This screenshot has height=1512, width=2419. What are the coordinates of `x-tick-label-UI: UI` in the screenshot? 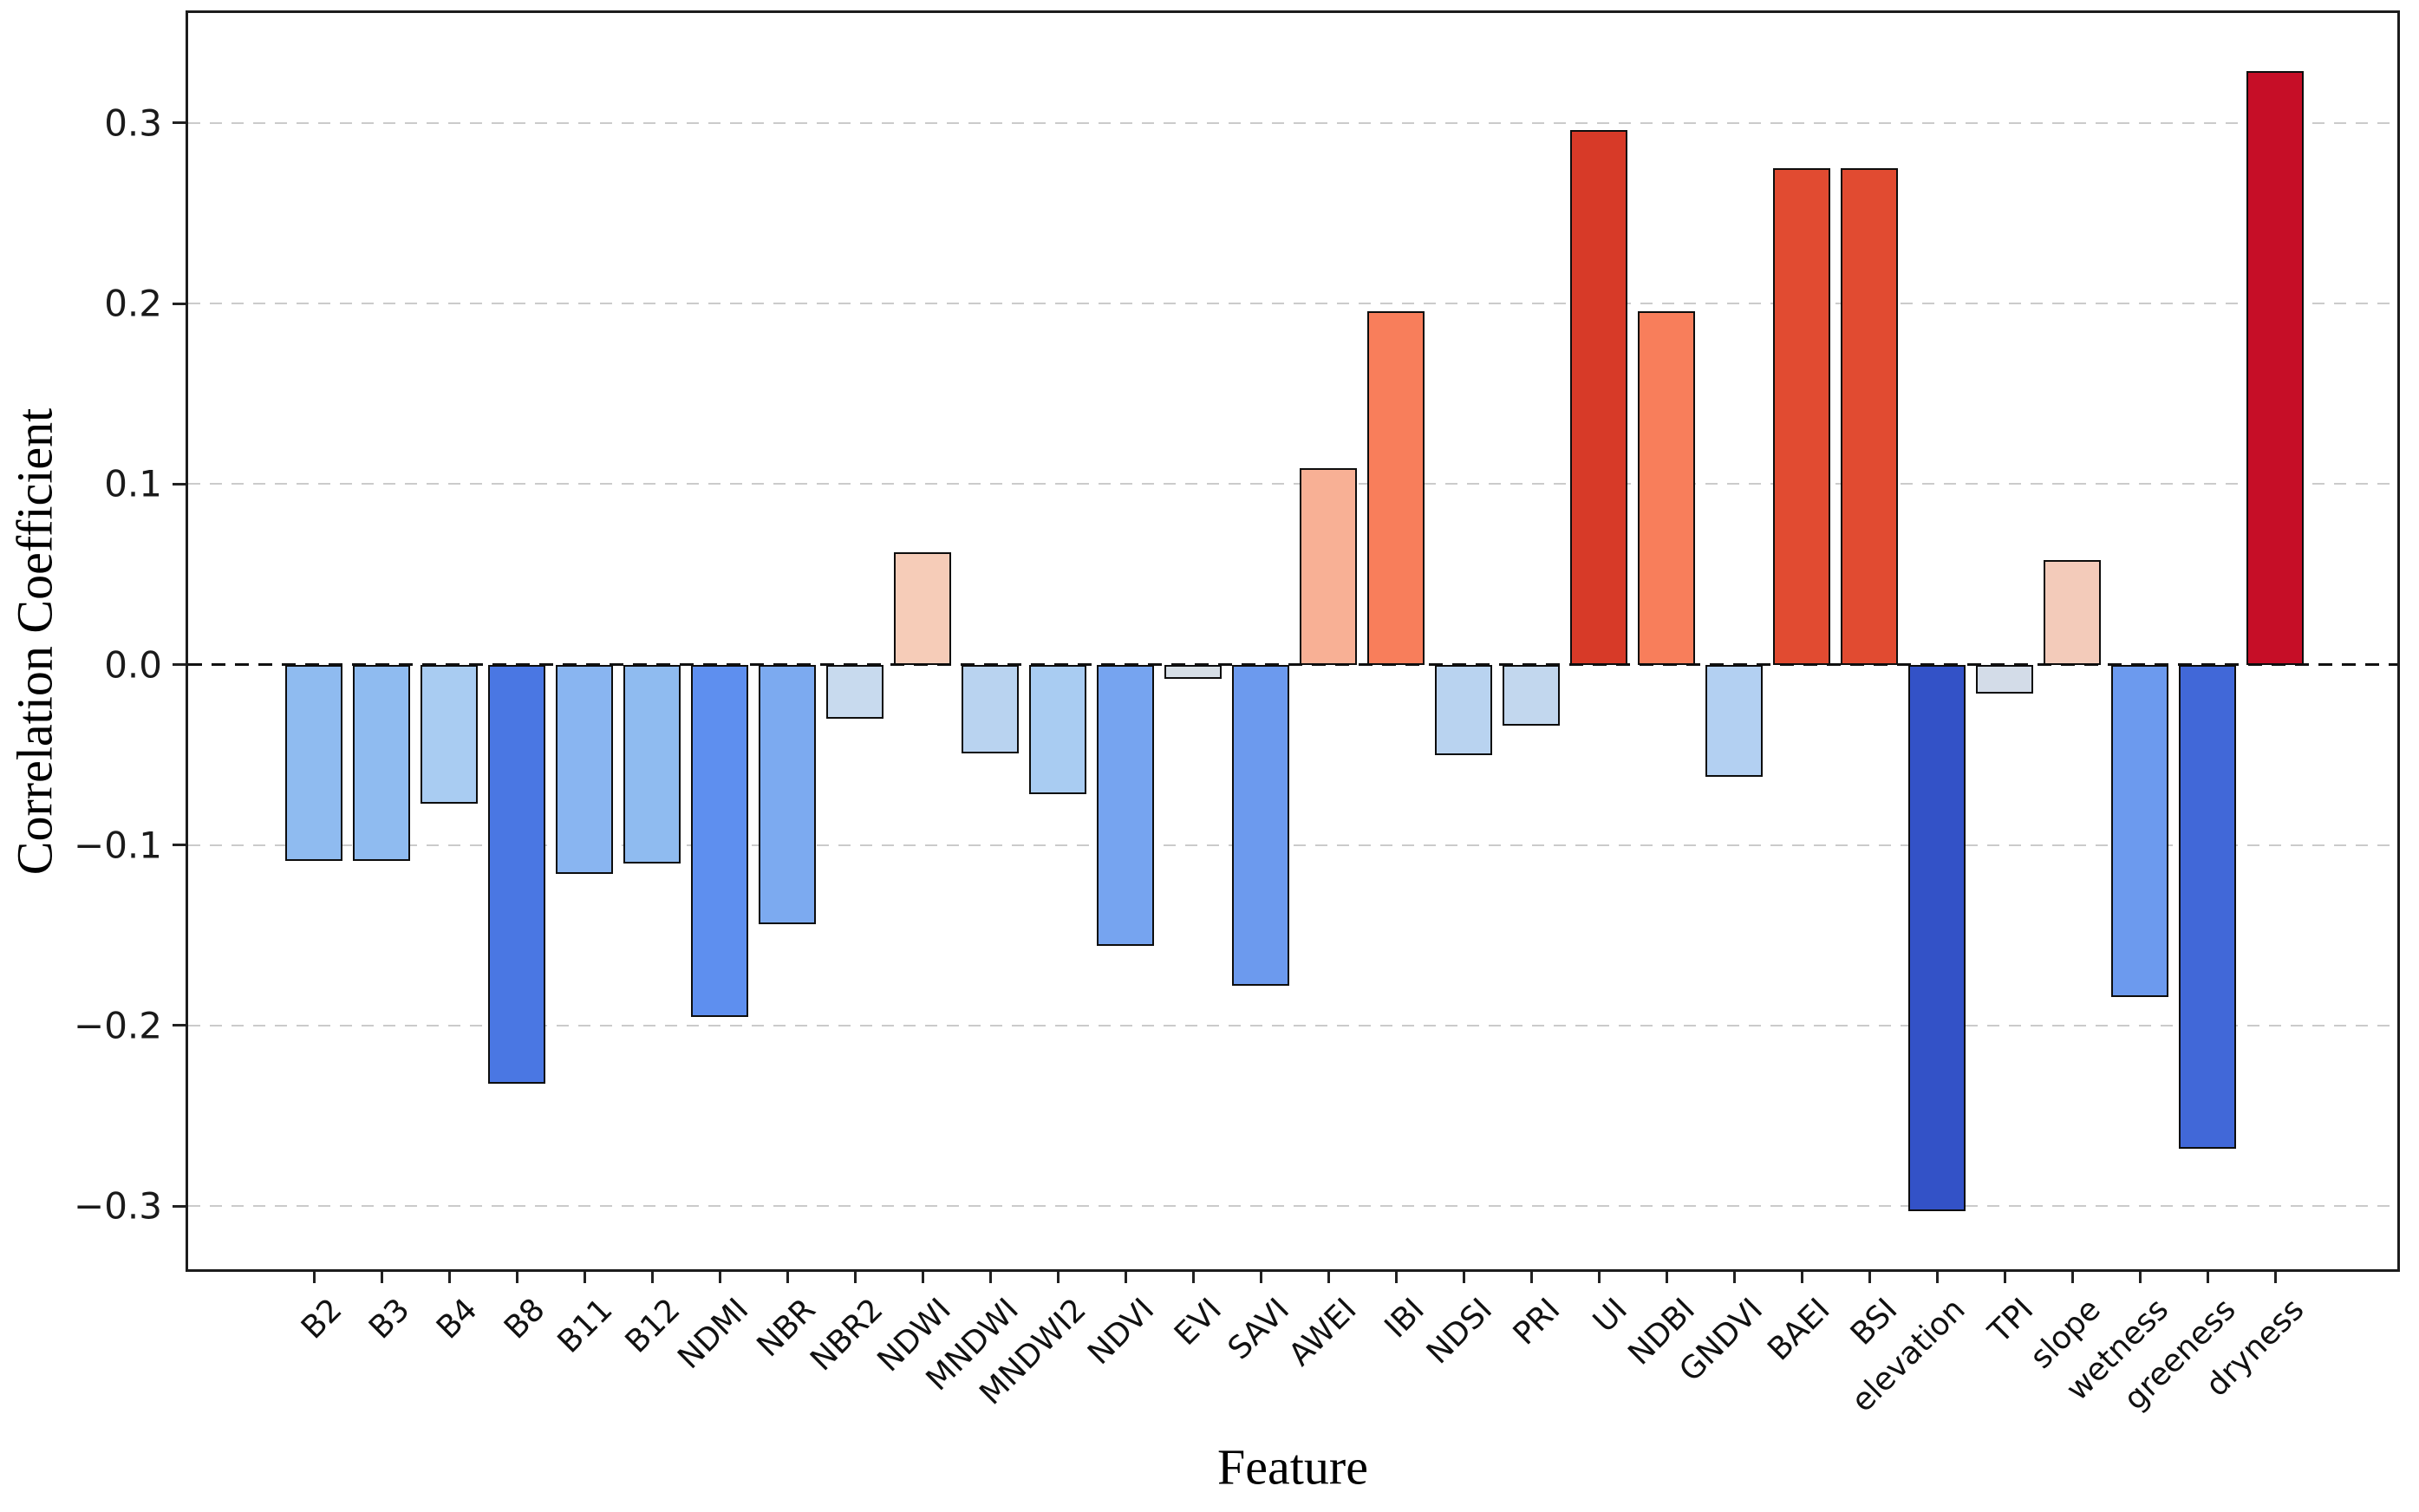 It's located at (1610, 1316).